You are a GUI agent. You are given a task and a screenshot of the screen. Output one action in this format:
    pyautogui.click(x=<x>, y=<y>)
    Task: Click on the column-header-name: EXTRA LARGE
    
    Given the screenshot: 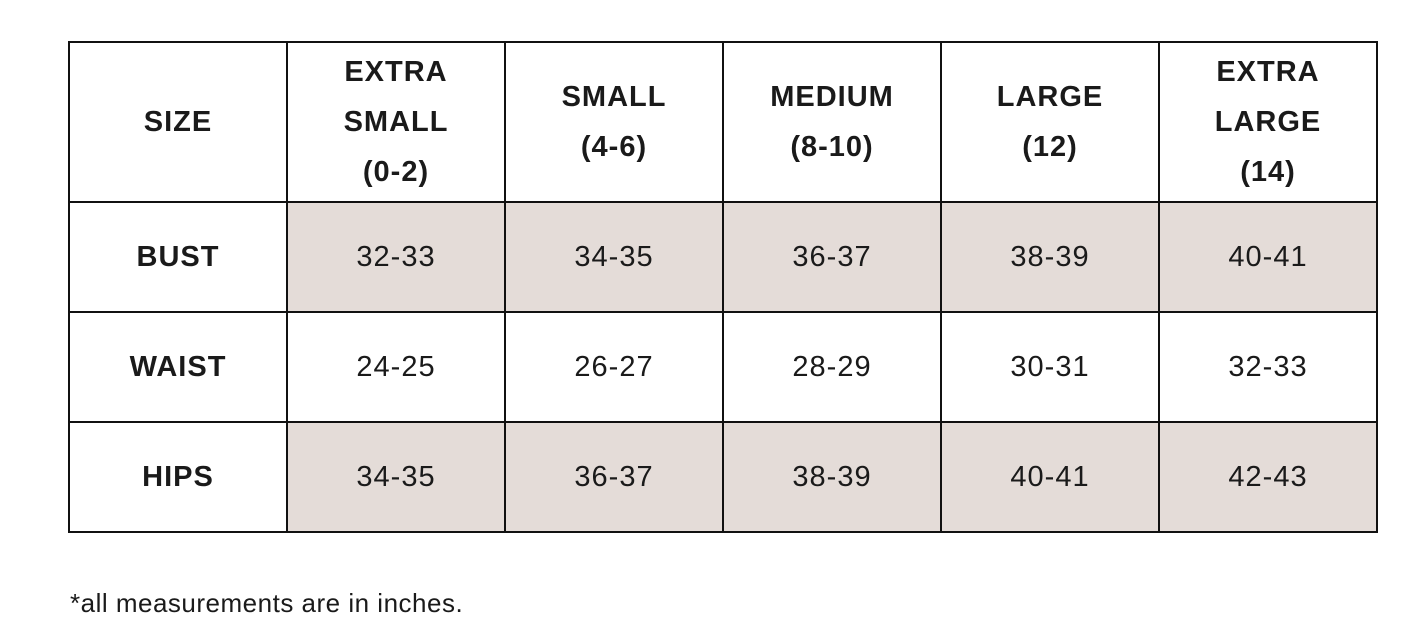 What is the action you would take?
    pyautogui.click(x=1268, y=97)
    